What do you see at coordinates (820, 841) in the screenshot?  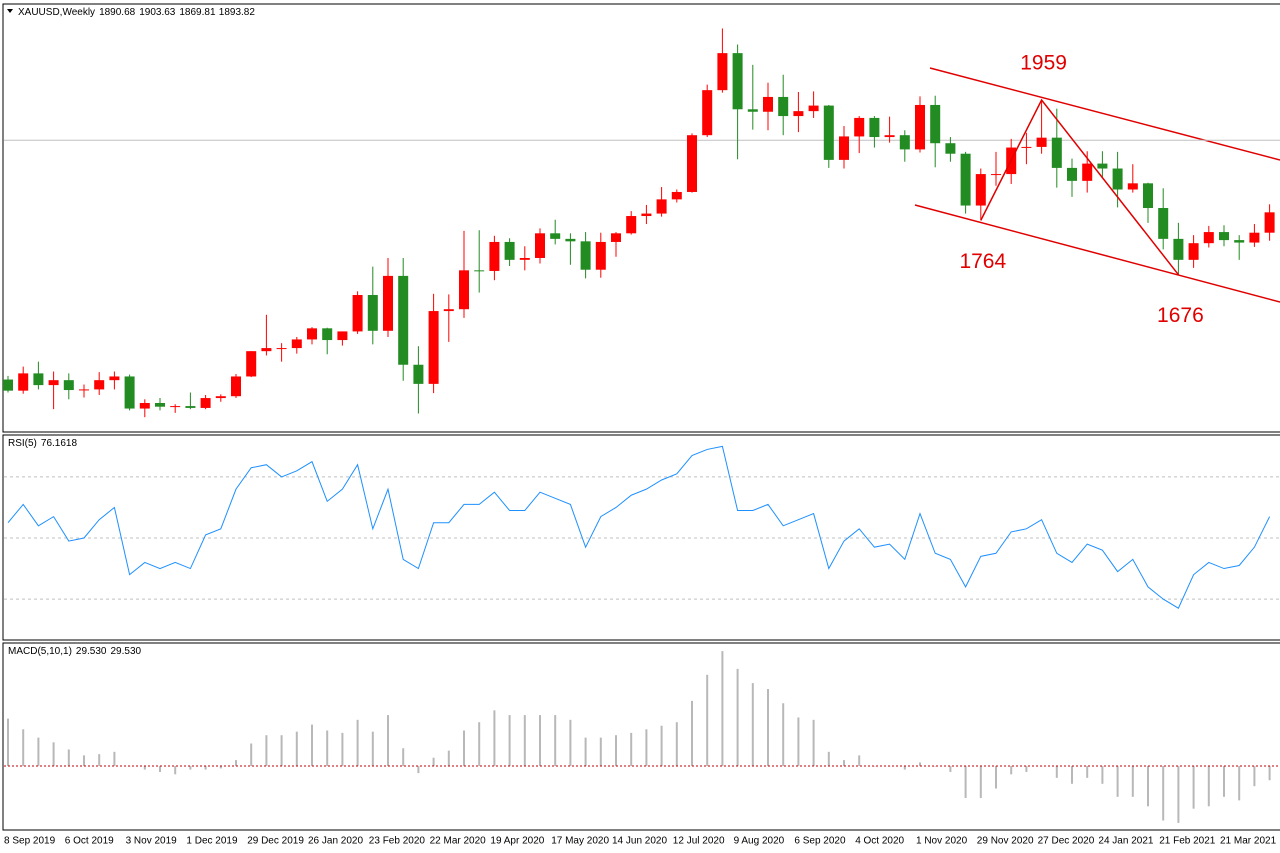 I see `x-tick-label: 6 Sep 2020` at bounding box center [820, 841].